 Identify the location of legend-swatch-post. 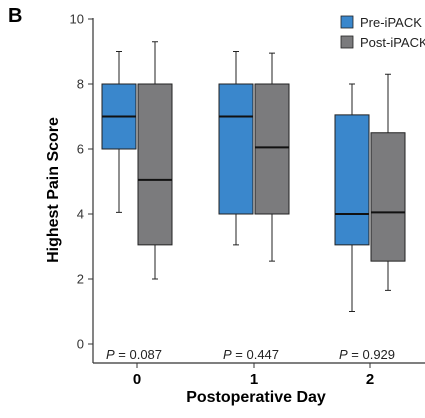
(347, 42).